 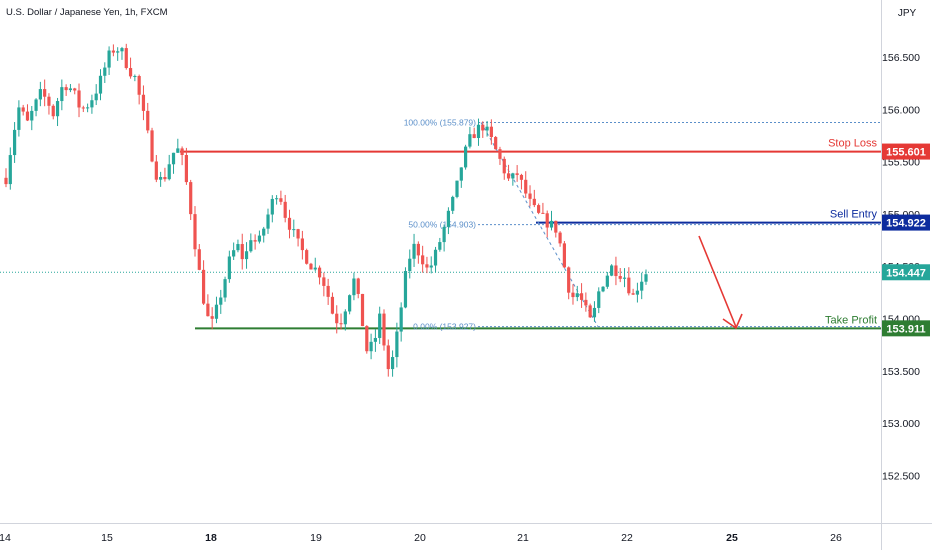 What do you see at coordinates (851, 320) in the screenshot?
I see `level-label: Take Profit` at bounding box center [851, 320].